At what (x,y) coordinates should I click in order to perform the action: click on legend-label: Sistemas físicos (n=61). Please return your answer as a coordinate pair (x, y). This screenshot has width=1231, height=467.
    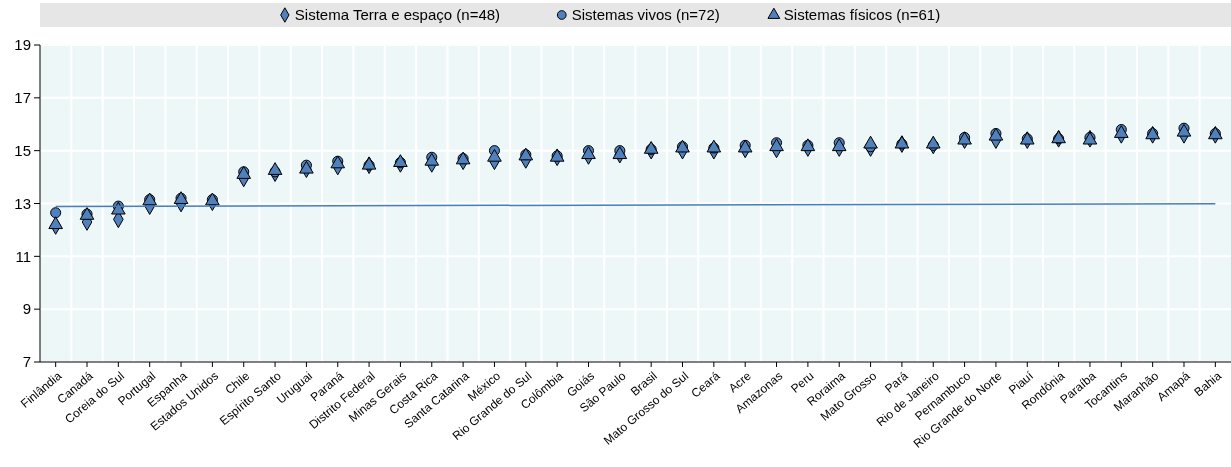
    Looking at the image, I should click on (862, 14).